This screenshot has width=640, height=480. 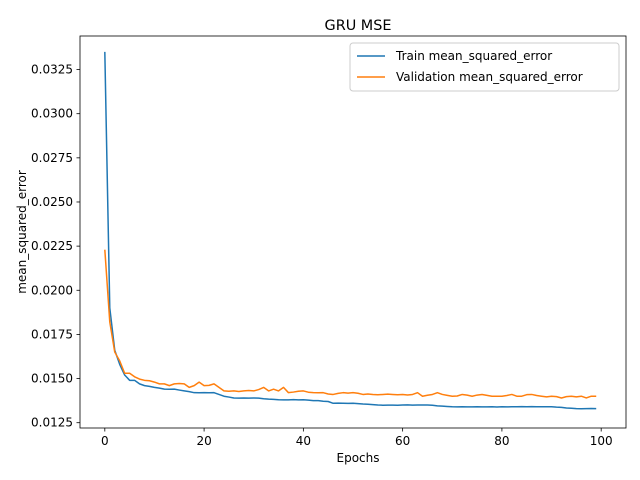 I want to click on y-tick-label: 0.0325, so click(x=52, y=70).